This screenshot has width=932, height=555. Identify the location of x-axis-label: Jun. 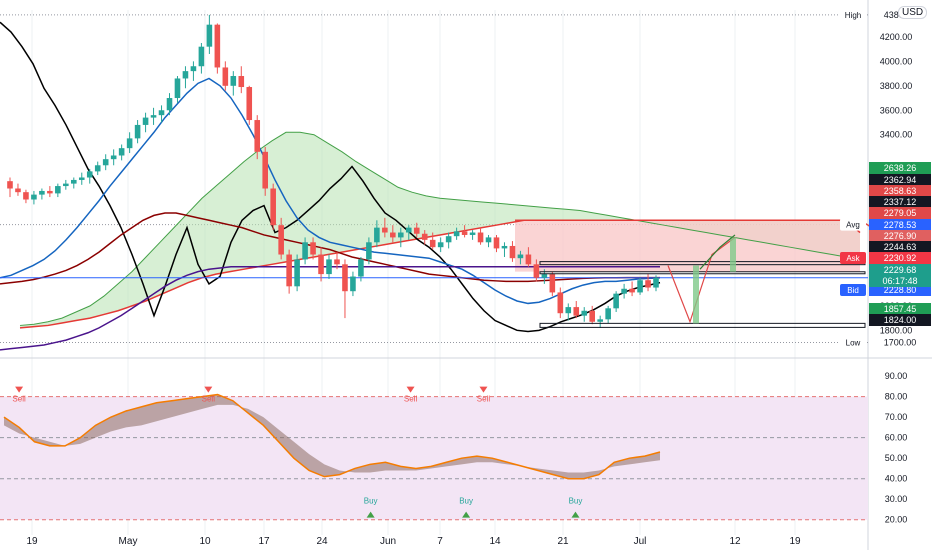
(388, 541).